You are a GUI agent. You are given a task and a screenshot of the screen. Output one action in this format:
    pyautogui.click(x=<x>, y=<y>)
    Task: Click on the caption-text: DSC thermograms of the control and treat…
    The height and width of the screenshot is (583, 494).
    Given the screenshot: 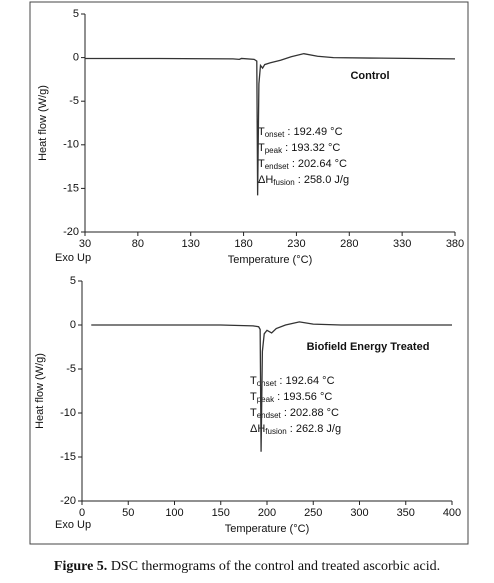 What is the action you would take?
    pyautogui.click(x=275, y=566)
    